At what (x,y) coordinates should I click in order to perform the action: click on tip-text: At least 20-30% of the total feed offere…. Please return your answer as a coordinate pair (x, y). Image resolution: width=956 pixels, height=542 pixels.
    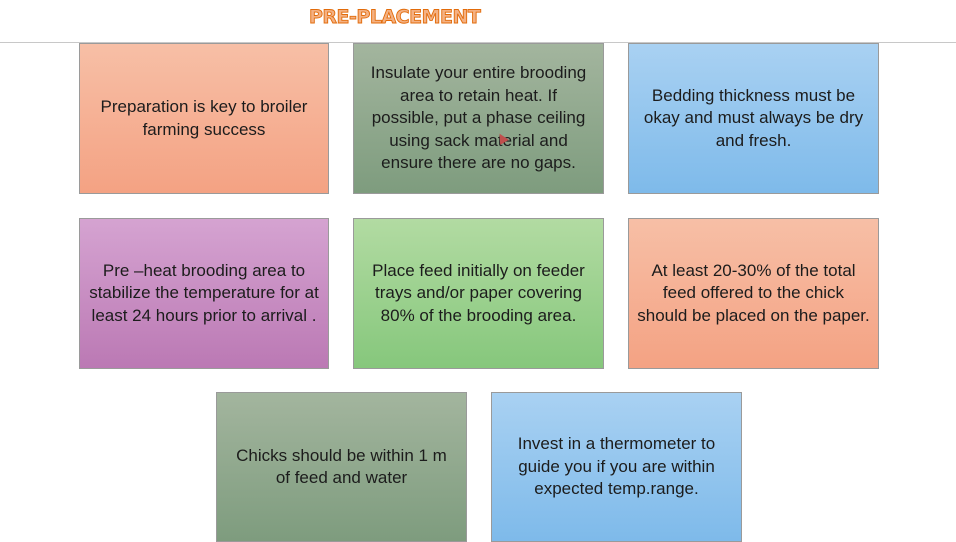
    Looking at the image, I should click on (753, 292).